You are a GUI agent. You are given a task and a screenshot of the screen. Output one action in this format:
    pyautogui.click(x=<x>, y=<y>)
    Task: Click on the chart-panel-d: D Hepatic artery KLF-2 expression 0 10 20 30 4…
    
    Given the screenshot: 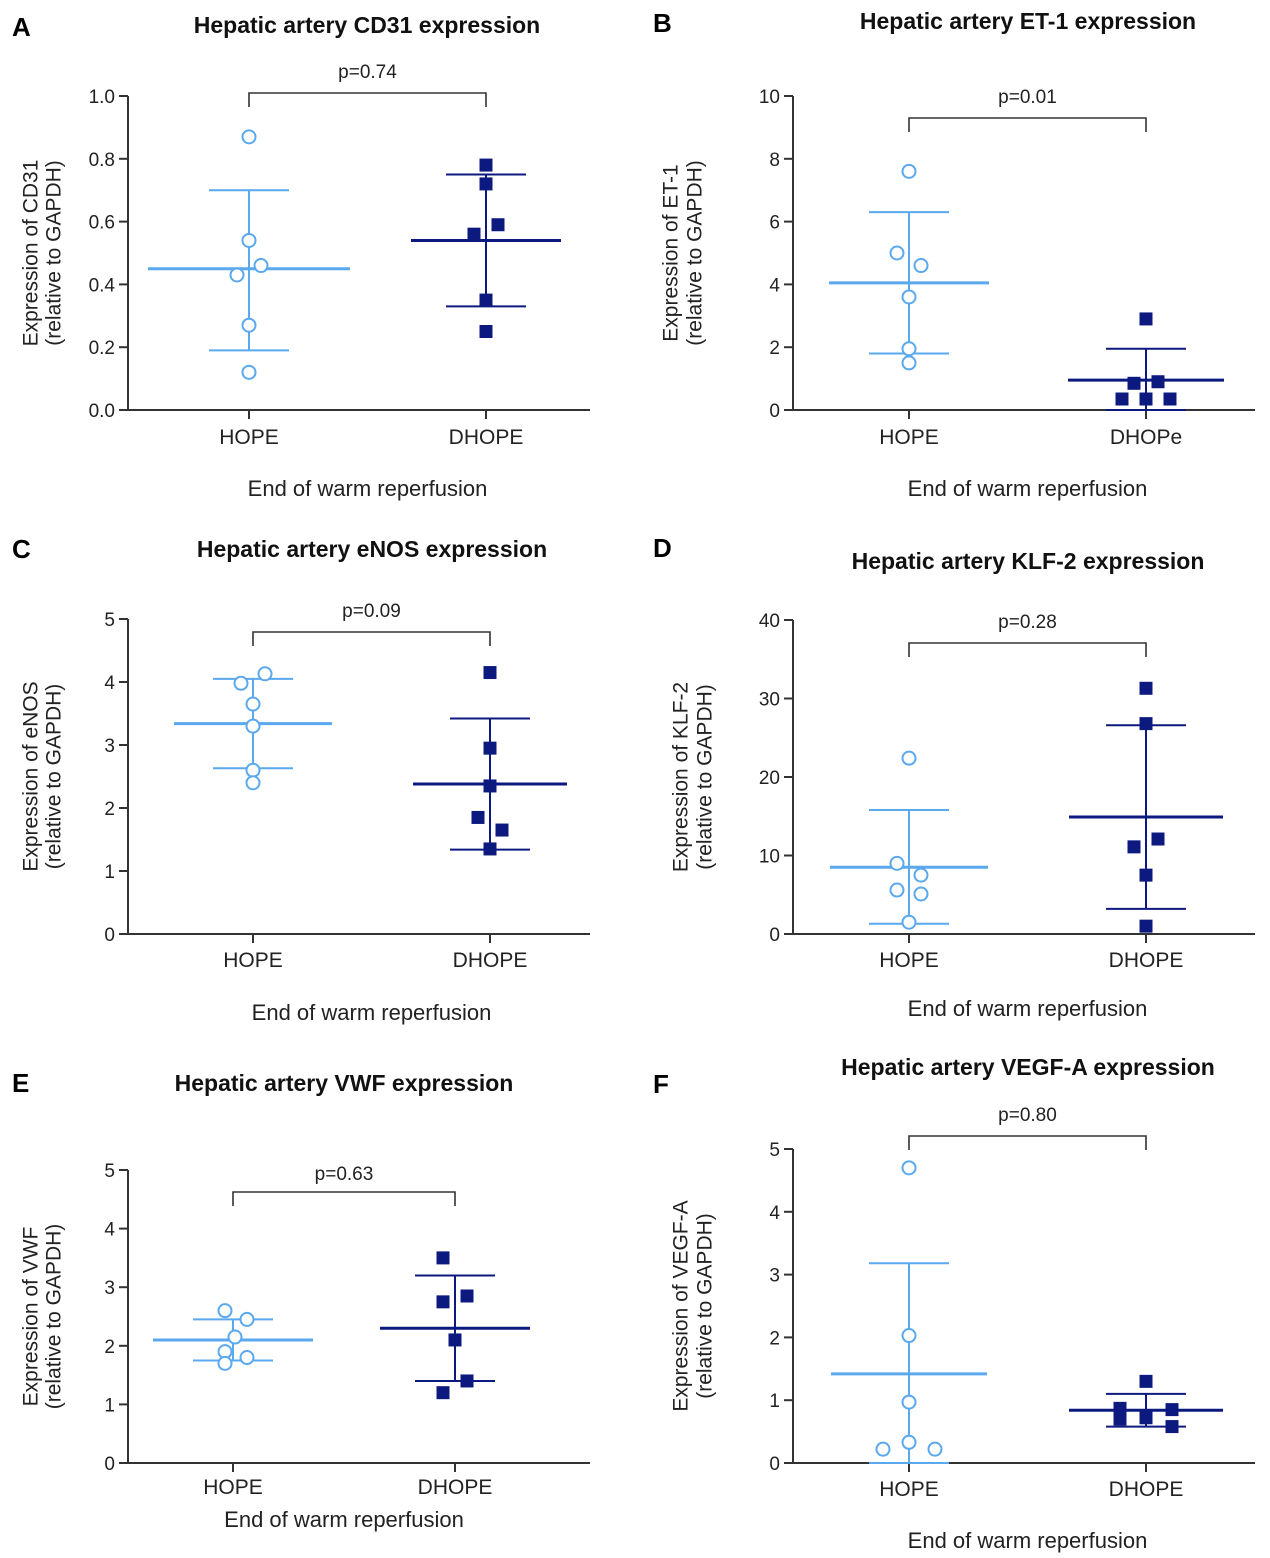 What is the action you would take?
    pyautogui.click(x=954, y=777)
    